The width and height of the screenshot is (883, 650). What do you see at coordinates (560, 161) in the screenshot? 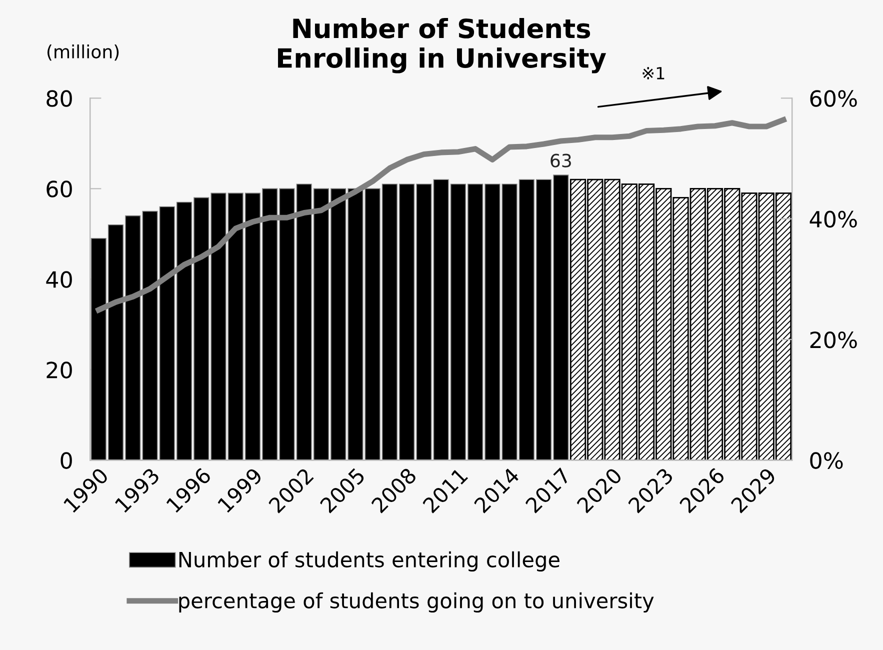
I see `data-label: 63` at bounding box center [560, 161].